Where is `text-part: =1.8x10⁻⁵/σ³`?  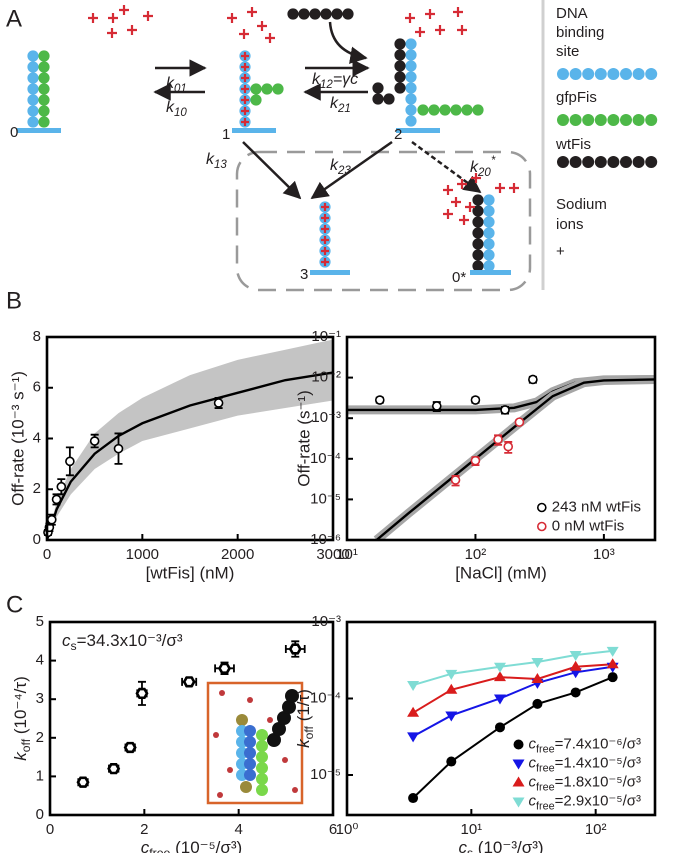 text-part: =1.8x10⁻⁵/σ³ is located at coordinates (598, 781).